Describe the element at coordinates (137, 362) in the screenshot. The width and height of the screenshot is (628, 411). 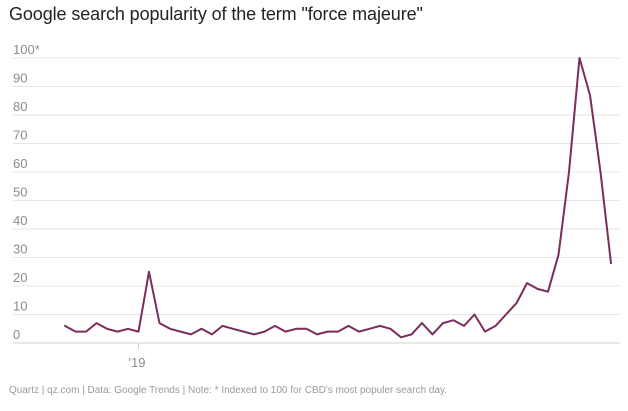
I see `x-tick-label: '19` at that location.